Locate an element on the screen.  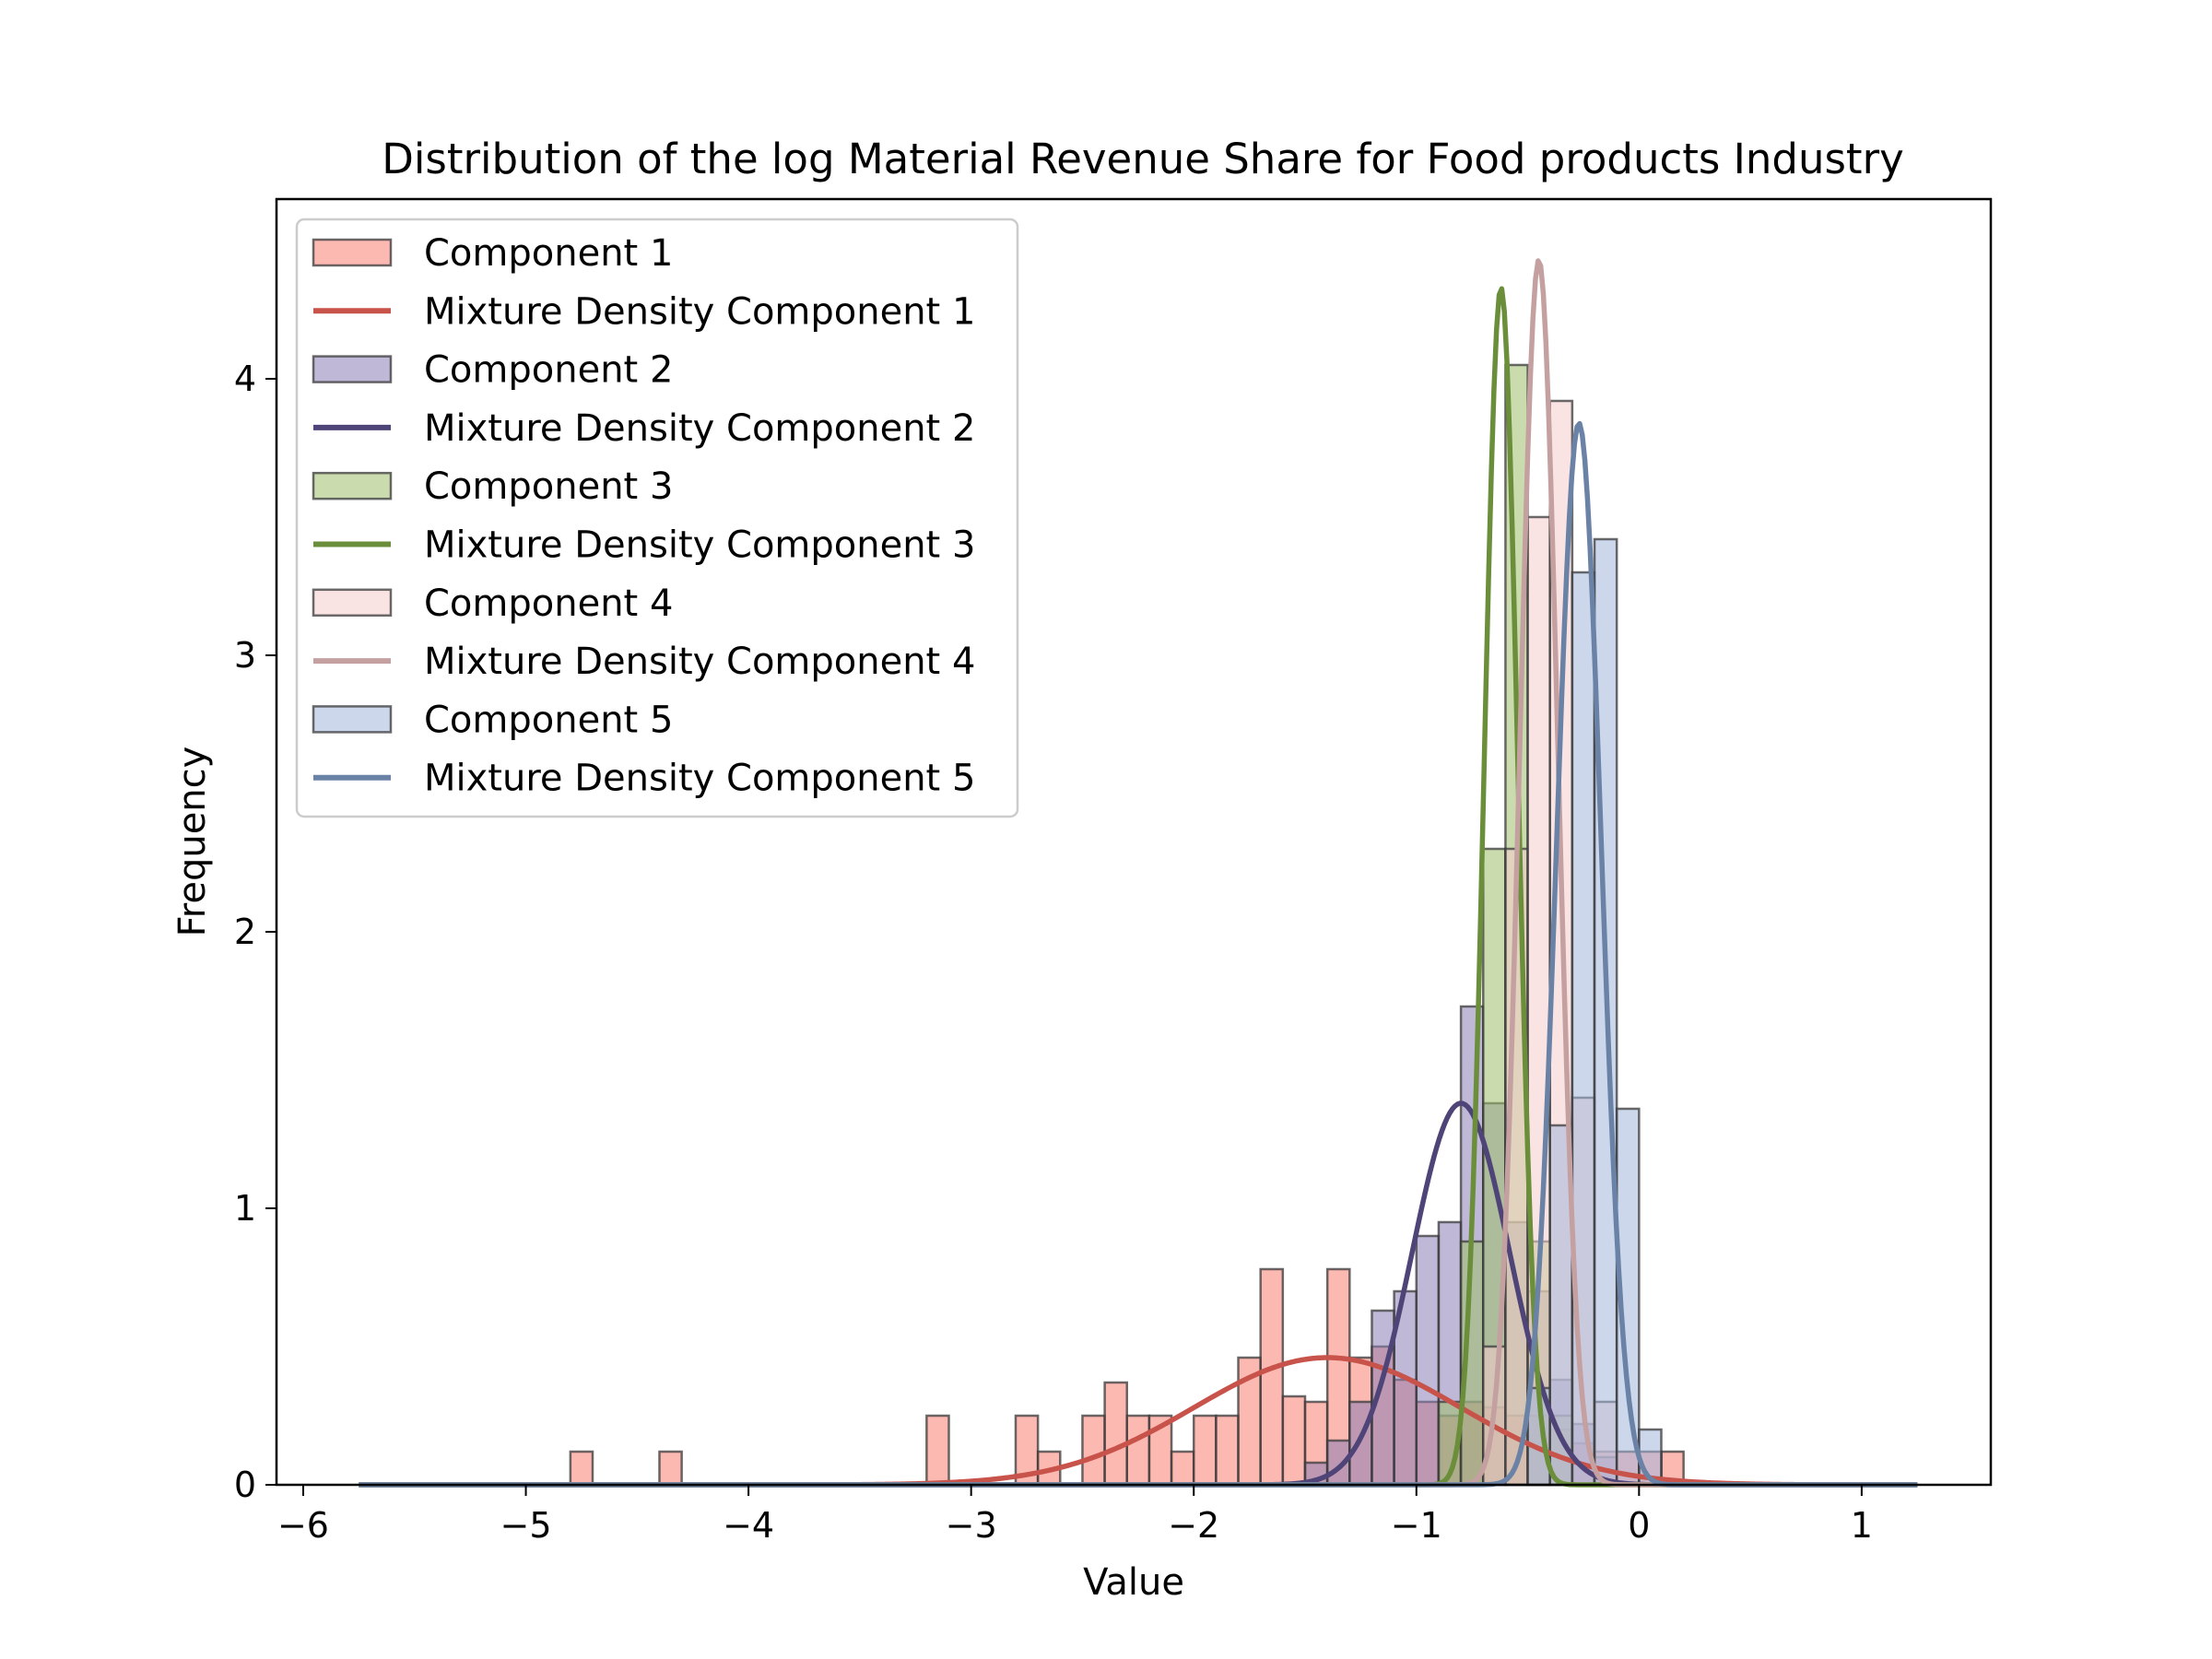
legend-label: Component 1 is located at coordinates (548, 253).